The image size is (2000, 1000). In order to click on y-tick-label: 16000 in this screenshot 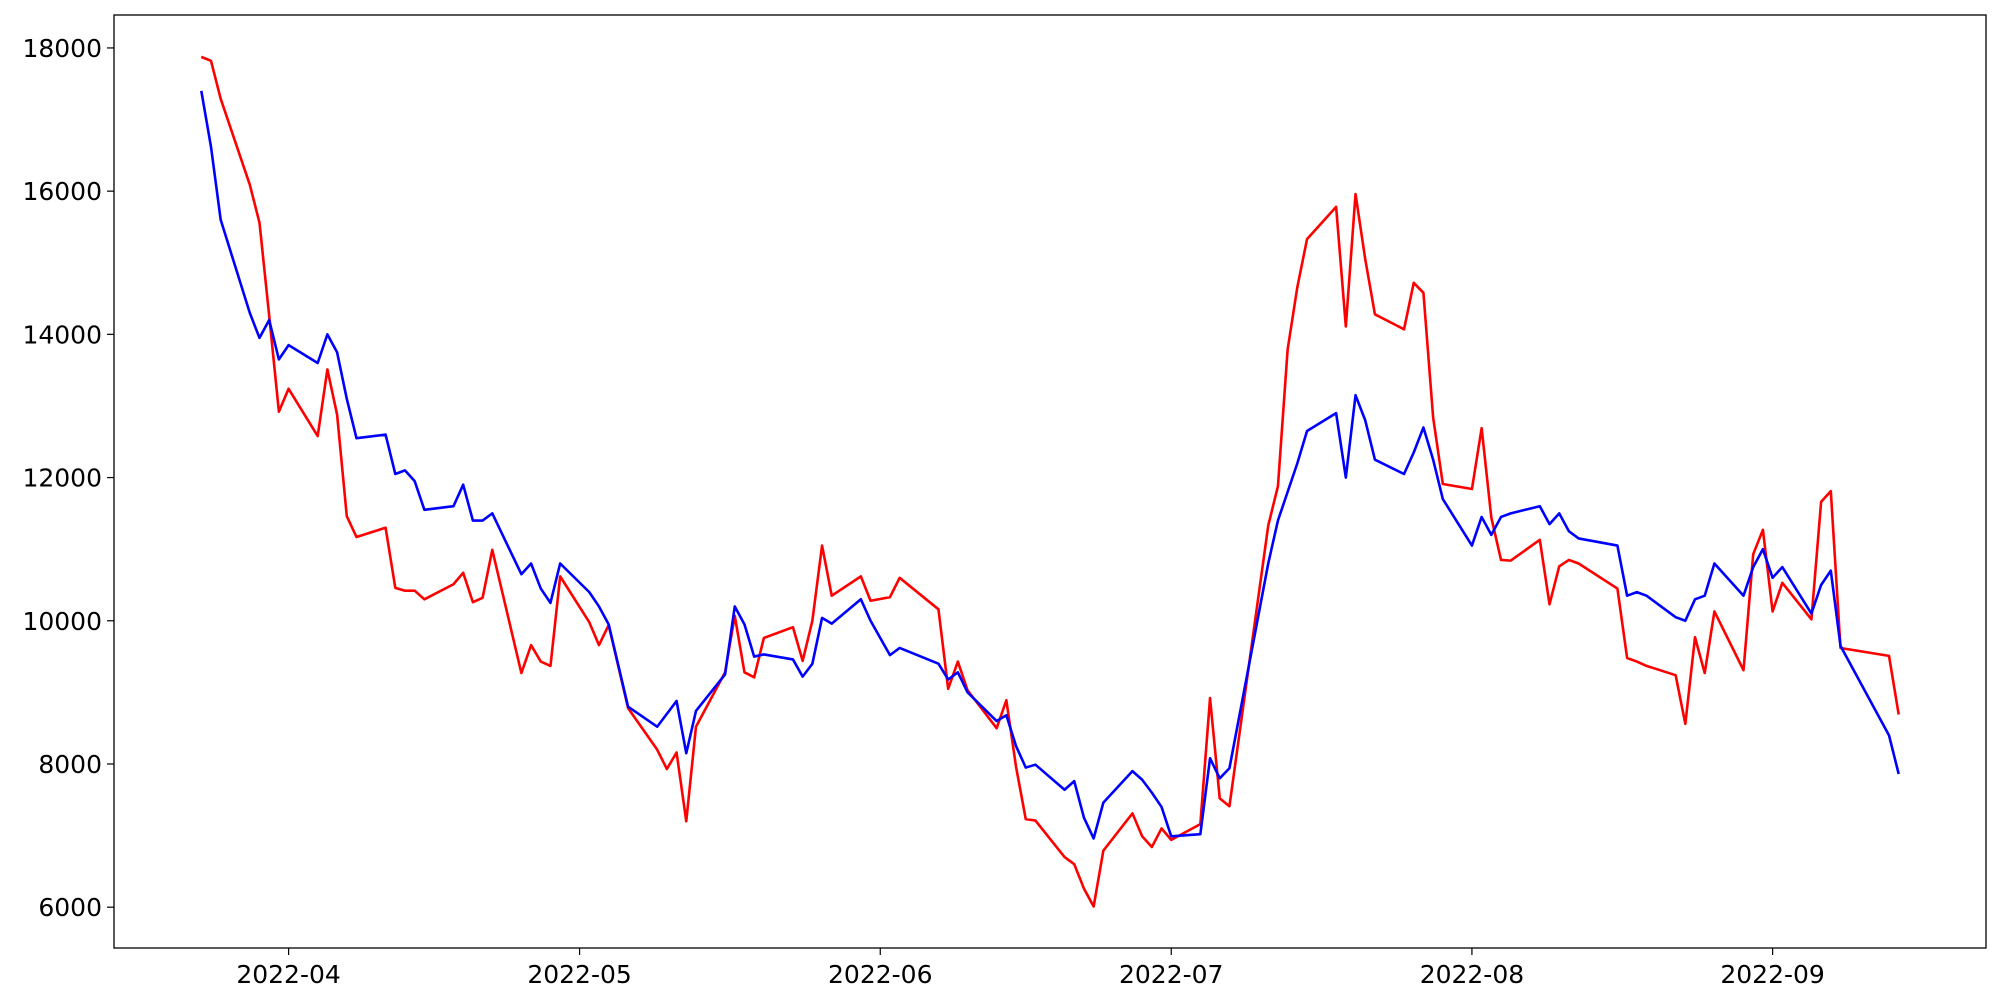, I will do `click(62, 191)`.